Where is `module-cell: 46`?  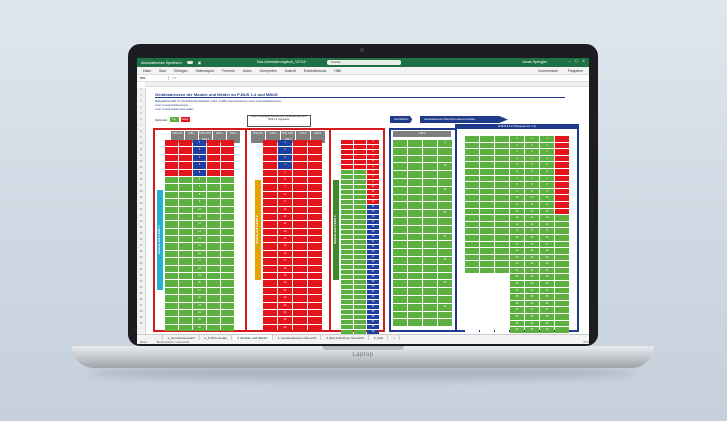 module-cell: 46 is located at coordinates (445, 260).